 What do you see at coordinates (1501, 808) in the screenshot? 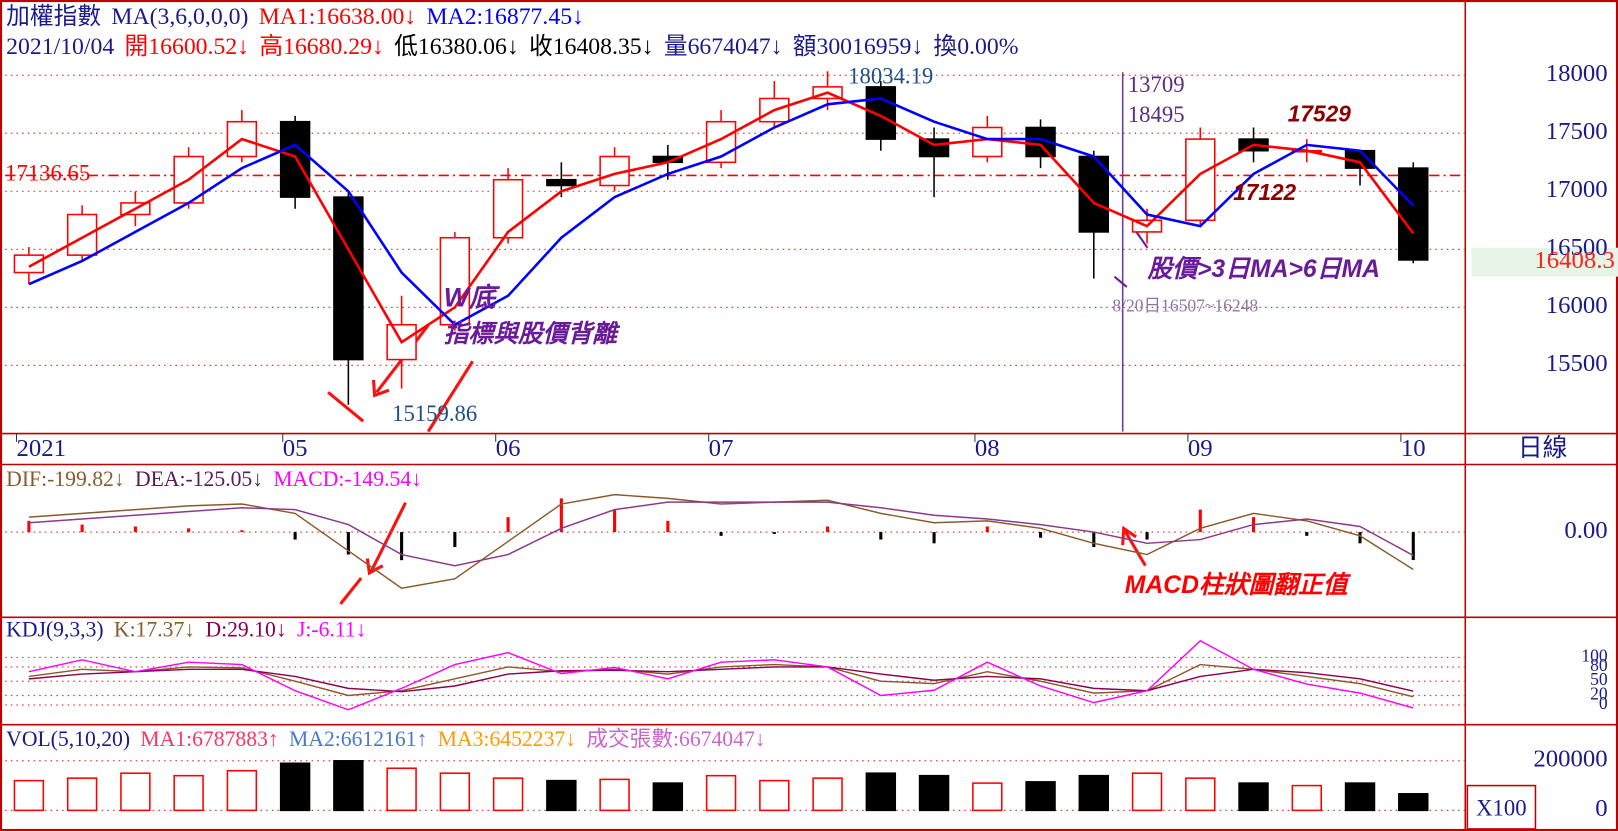
I see `unit-label: X100` at bounding box center [1501, 808].